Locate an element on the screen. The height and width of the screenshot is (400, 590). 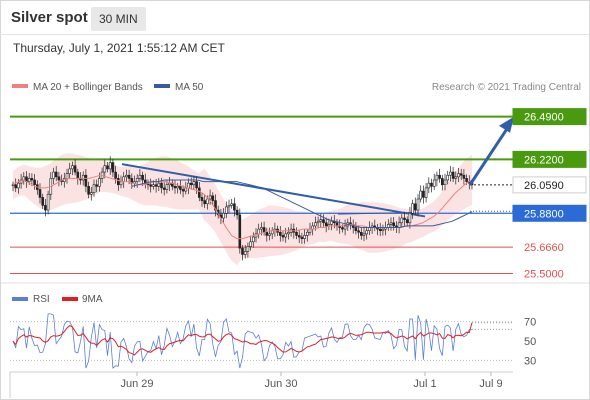
rsi-panel: 70 50 30 is located at coordinates (273, 341).